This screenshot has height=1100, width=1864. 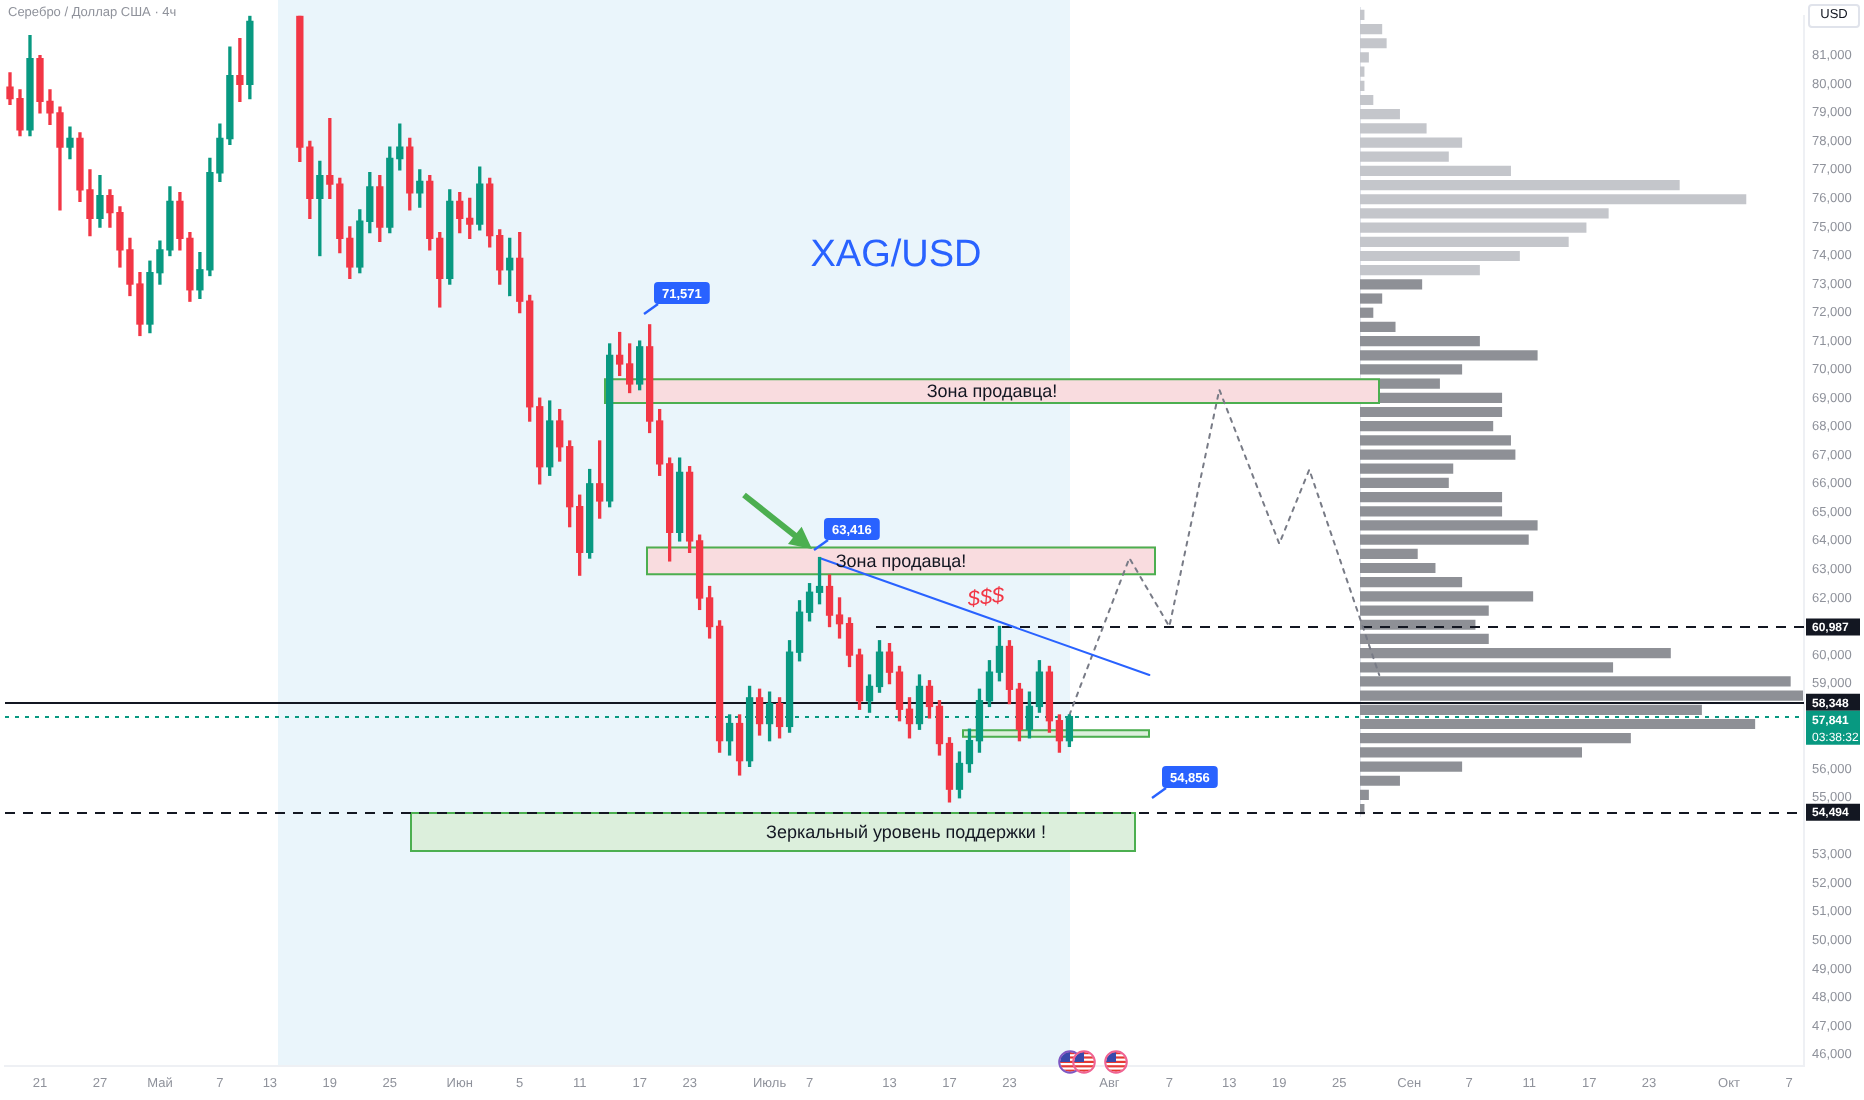 What do you see at coordinates (986, 598) in the screenshot?
I see `annotation: $$$` at bounding box center [986, 598].